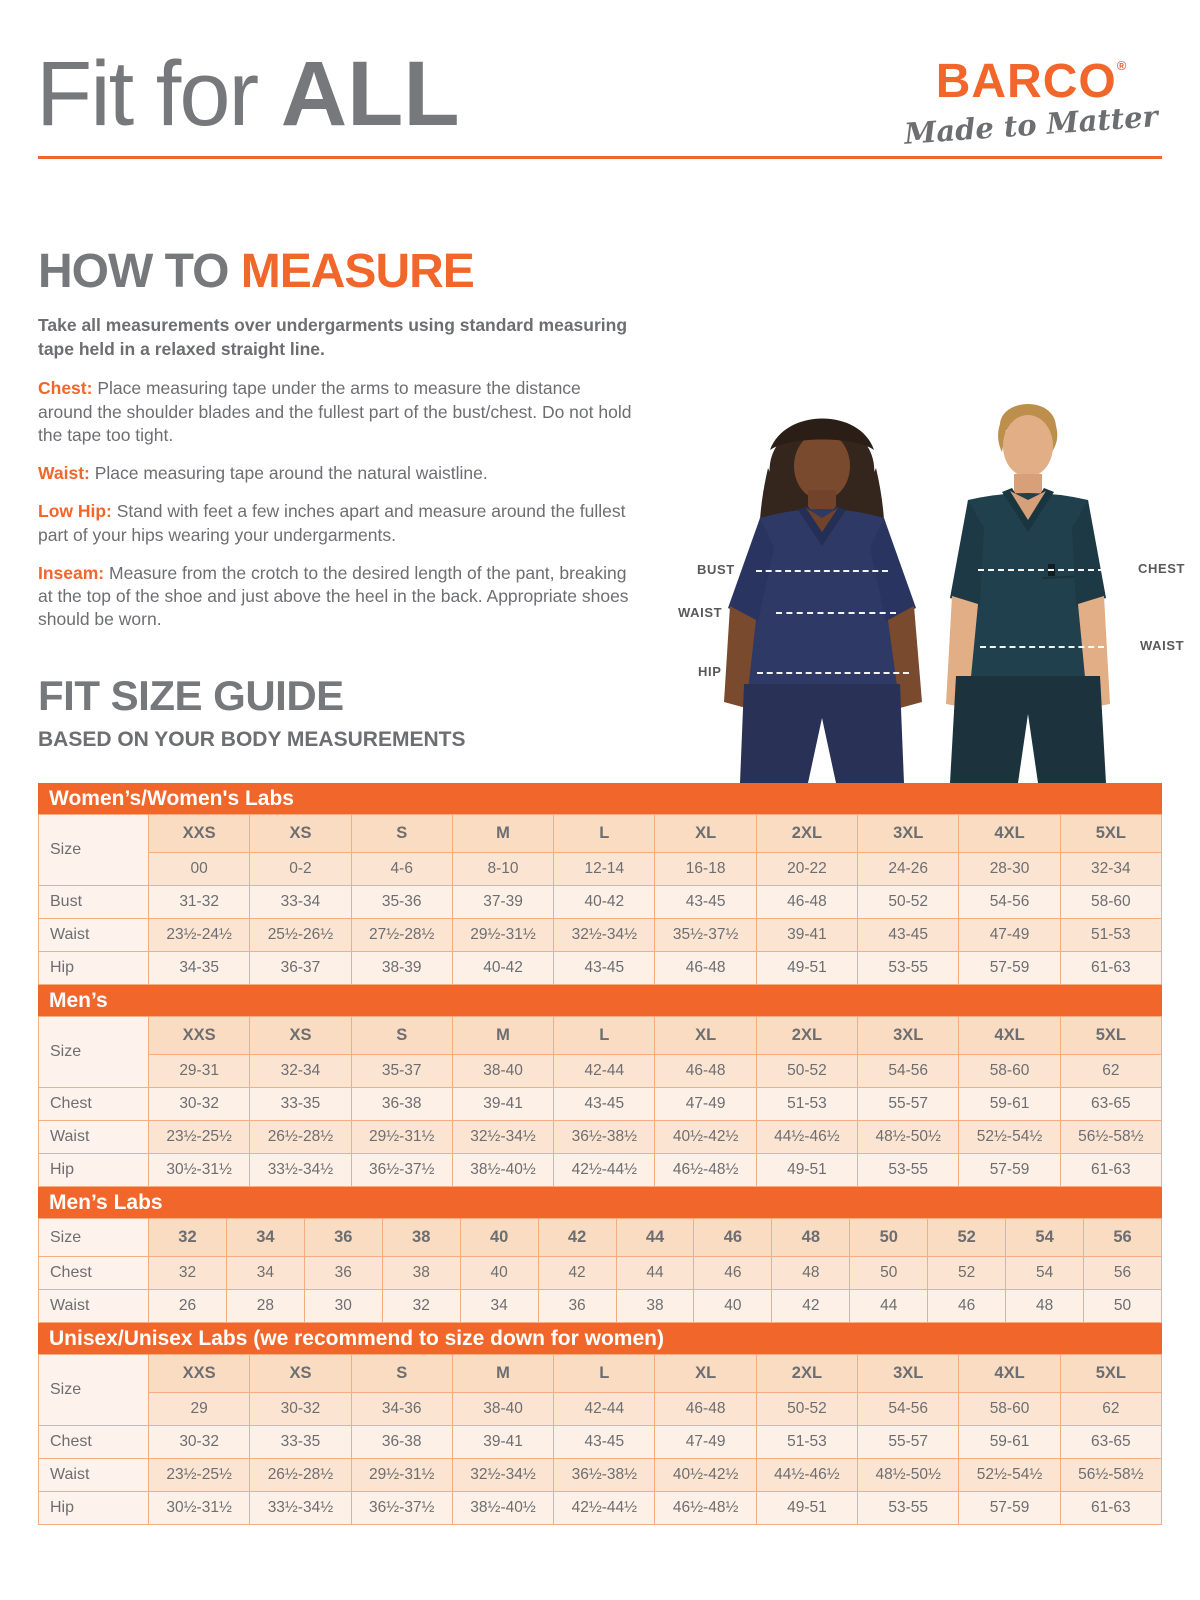 This screenshot has width=1200, height=1600. What do you see at coordinates (1042, 647) in the screenshot?
I see `male-waist-line` at bounding box center [1042, 647].